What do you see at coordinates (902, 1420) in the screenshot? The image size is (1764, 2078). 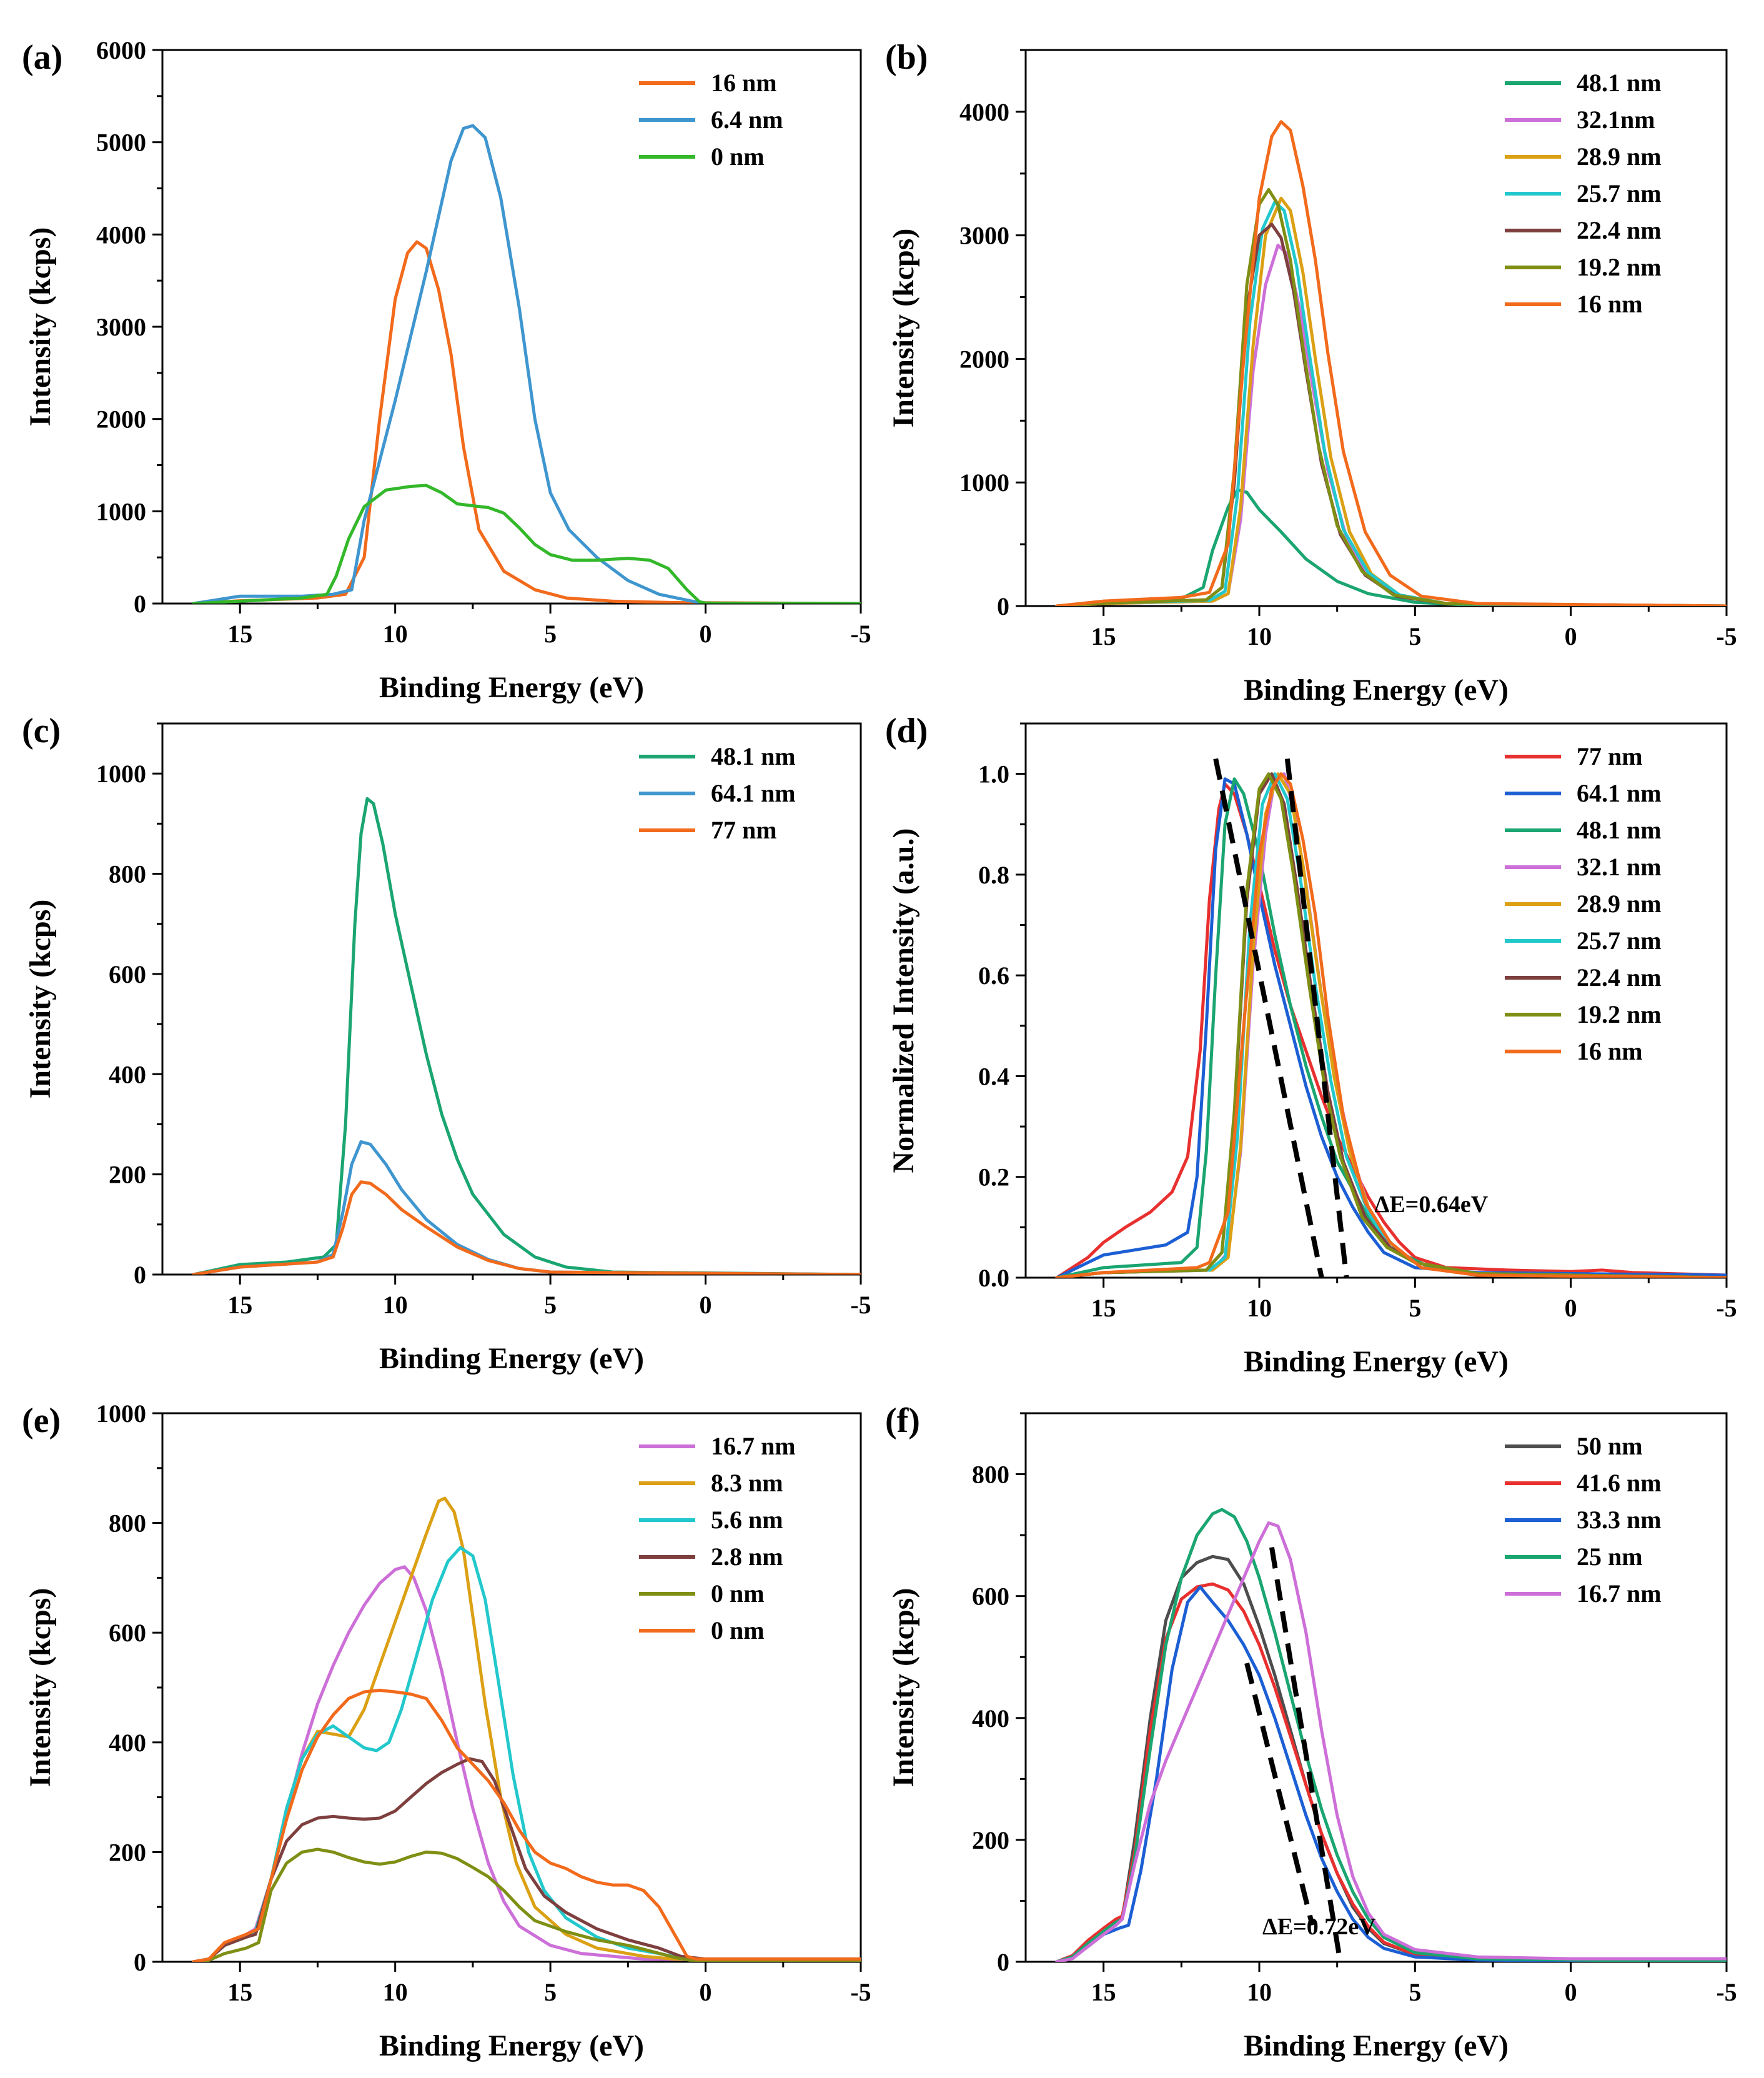 I see `panel-label: (f)` at bounding box center [902, 1420].